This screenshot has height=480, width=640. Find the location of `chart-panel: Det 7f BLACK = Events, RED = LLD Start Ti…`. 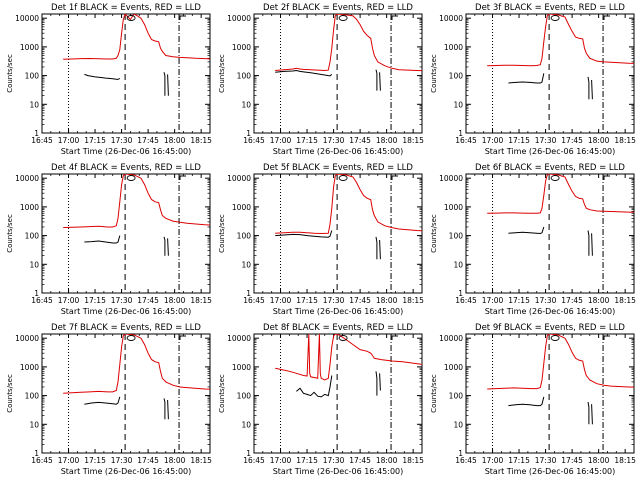

chart-panel: Det 7f BLACK = Events, RED = LLD Start Ti… is located at coordinates (109, 399).